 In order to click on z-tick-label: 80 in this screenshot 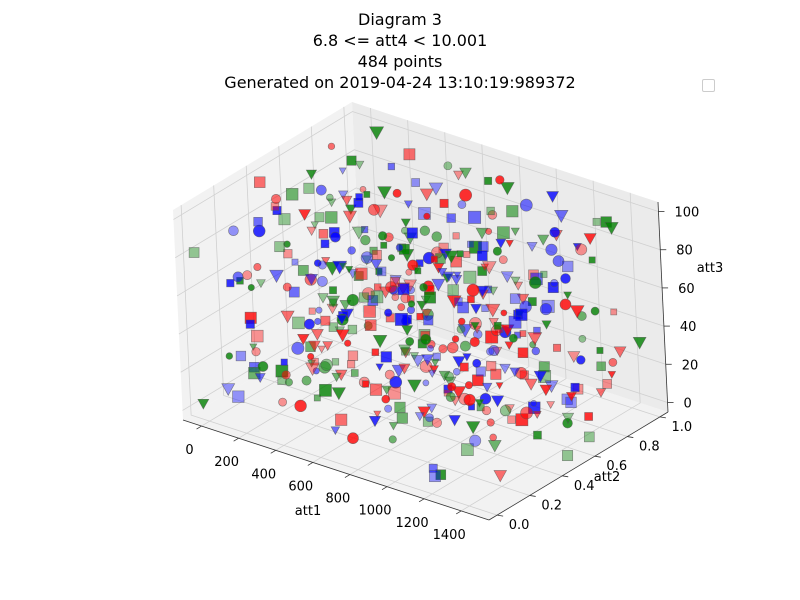, I will do `click(684, 251)`.